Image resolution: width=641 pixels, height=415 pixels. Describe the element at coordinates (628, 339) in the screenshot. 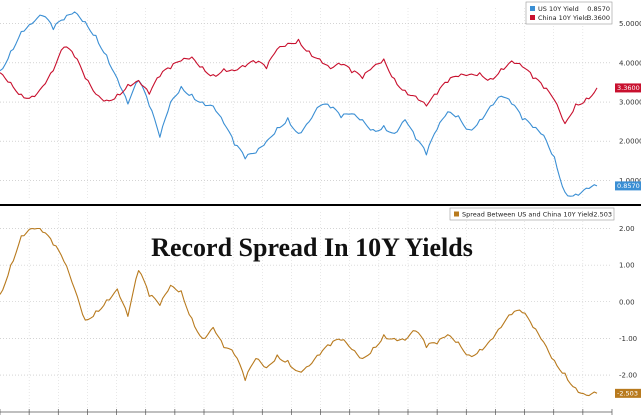

I see `lower-y-tick-label: -1.00` at that location.